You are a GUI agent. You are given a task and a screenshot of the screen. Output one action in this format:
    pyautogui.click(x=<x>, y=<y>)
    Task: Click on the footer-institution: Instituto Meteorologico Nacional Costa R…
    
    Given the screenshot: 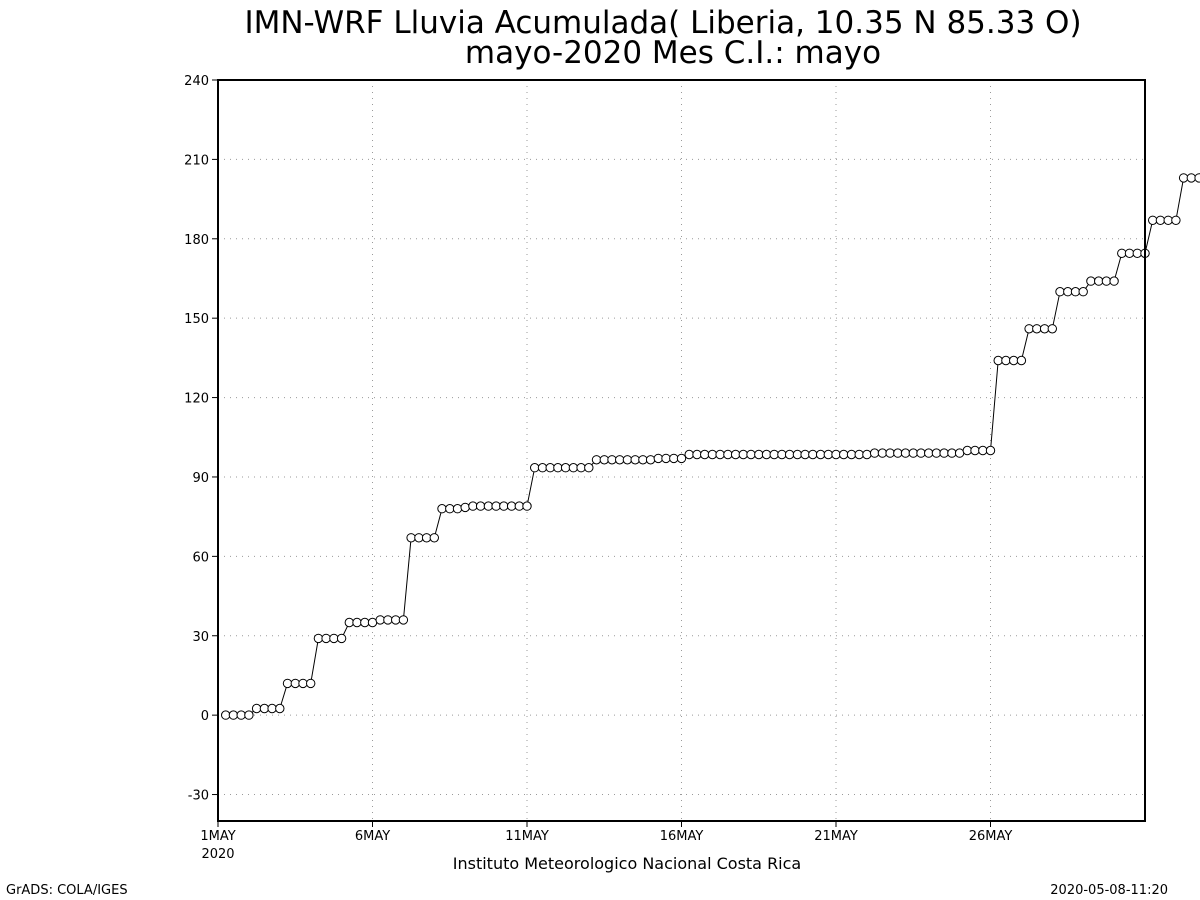 What is the action you would take?
    pyautogui.click(x=627, y=863)
    